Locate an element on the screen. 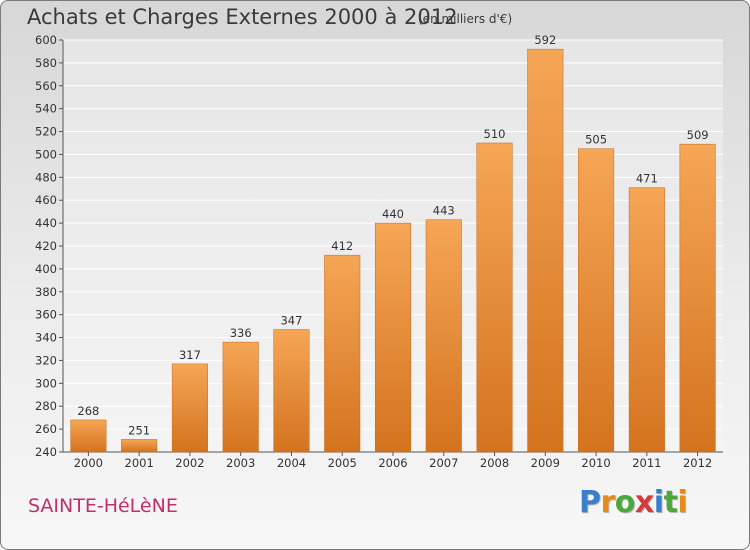 The width and height of the screenshot is (750, 550). chart-subtitle: (en milliers d'€) is located at coordinates (465, 19).